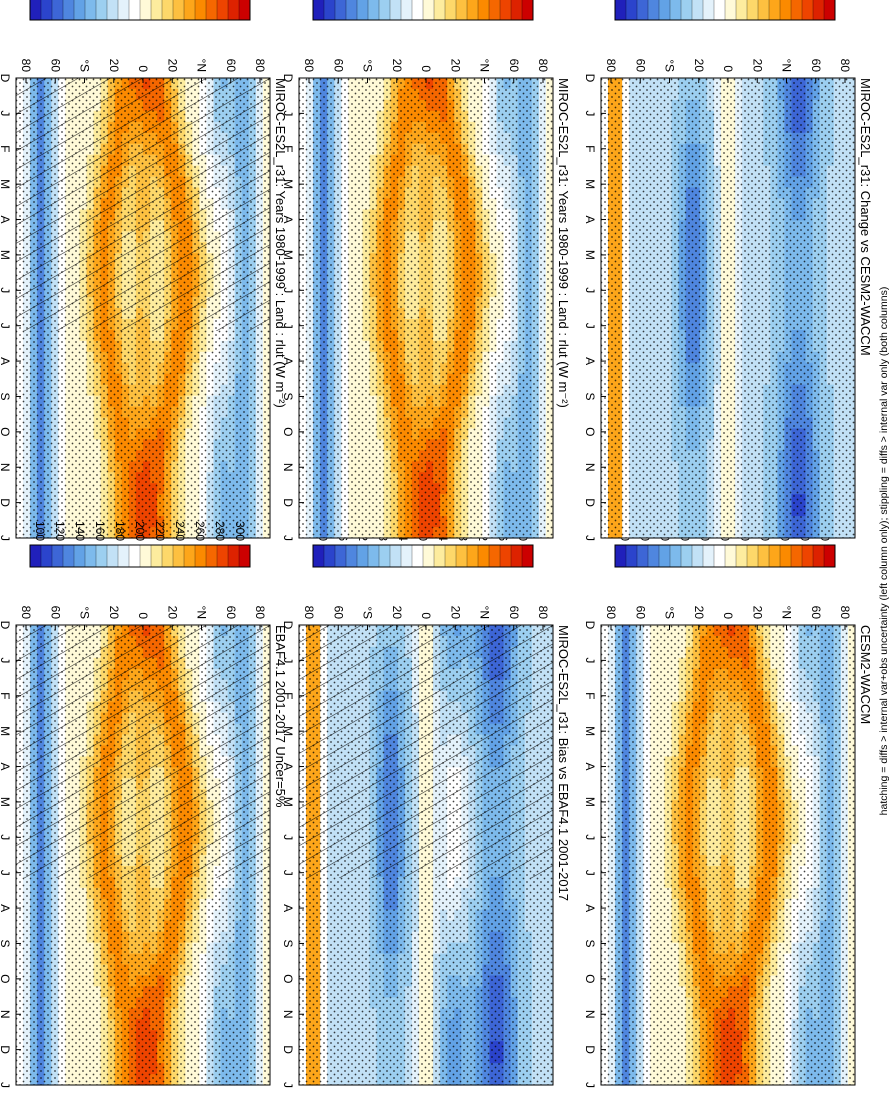 The image size is (895, 1102). I want to click on colorbar-label: 120, so click(60, 531).